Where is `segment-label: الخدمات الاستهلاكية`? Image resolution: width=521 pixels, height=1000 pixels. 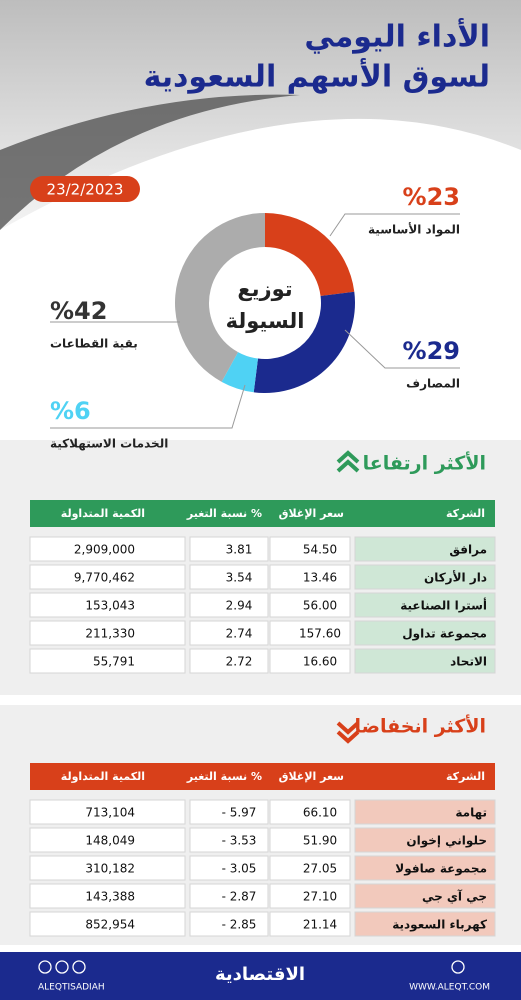
segment-label: الخدمات الاستهلاكية is located at coordinates (109, 444).